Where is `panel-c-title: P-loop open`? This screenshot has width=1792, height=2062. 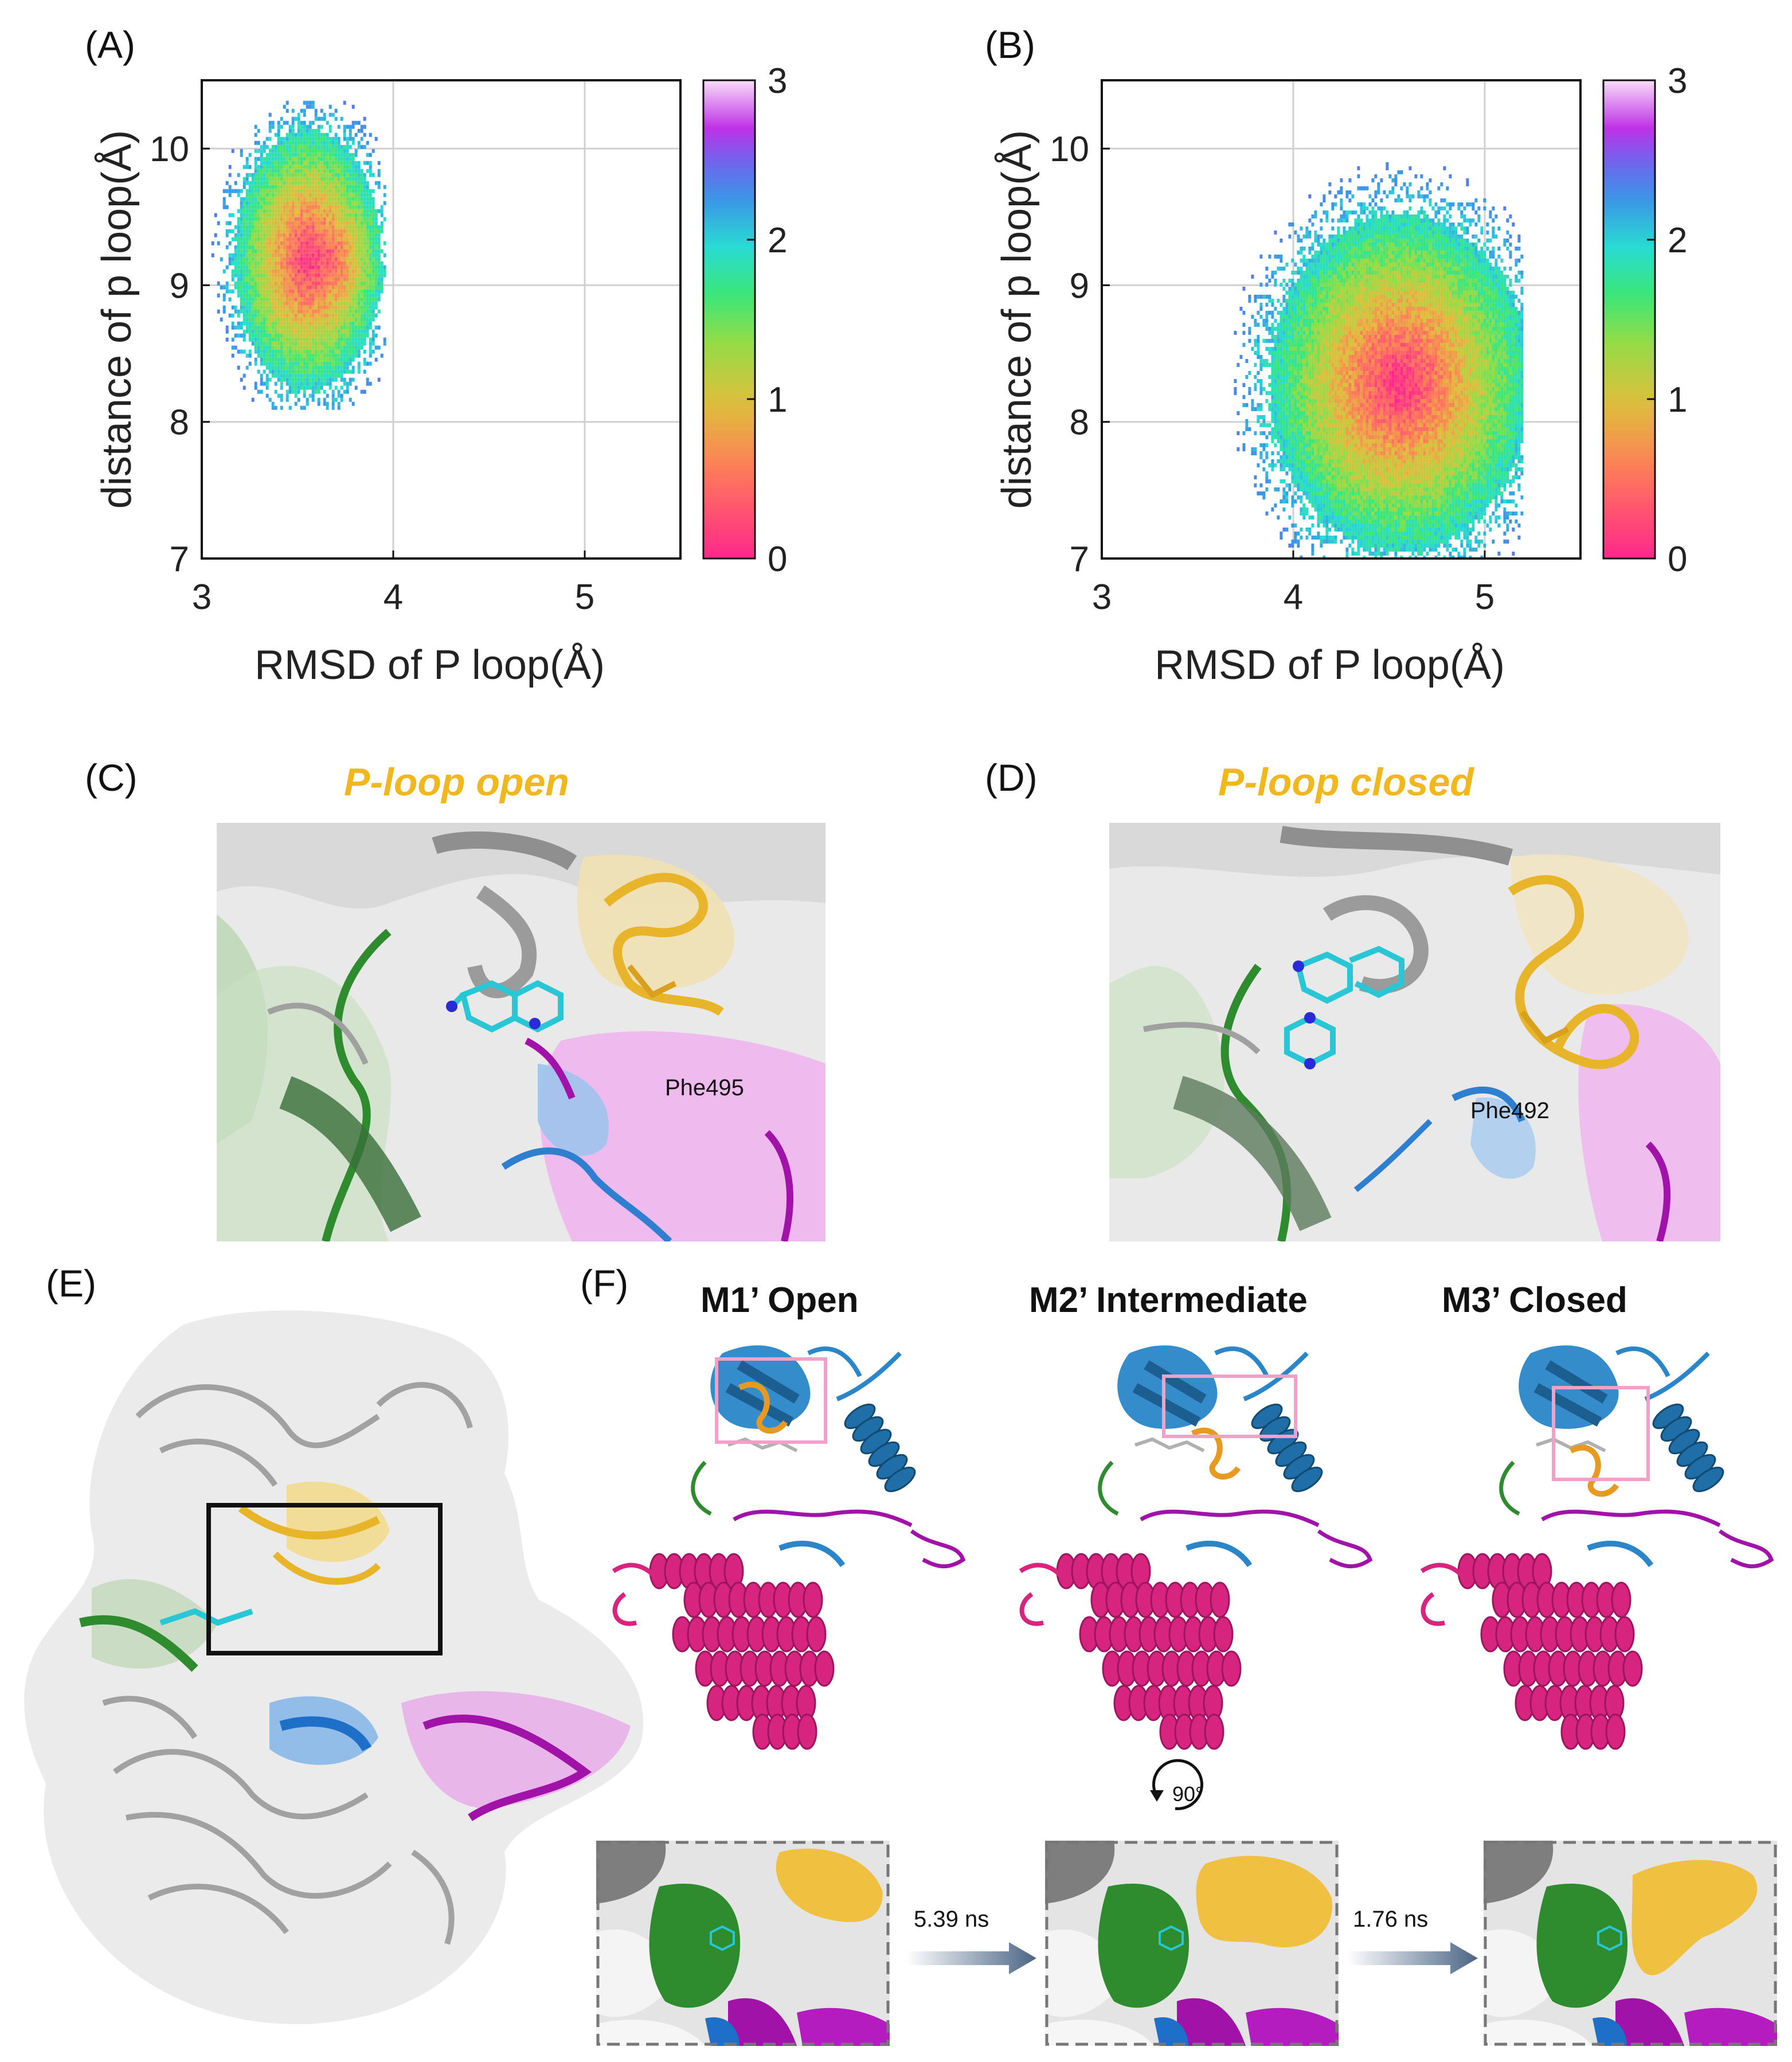 panel-c-title: P-loop open is located at coordinates (456, 782).